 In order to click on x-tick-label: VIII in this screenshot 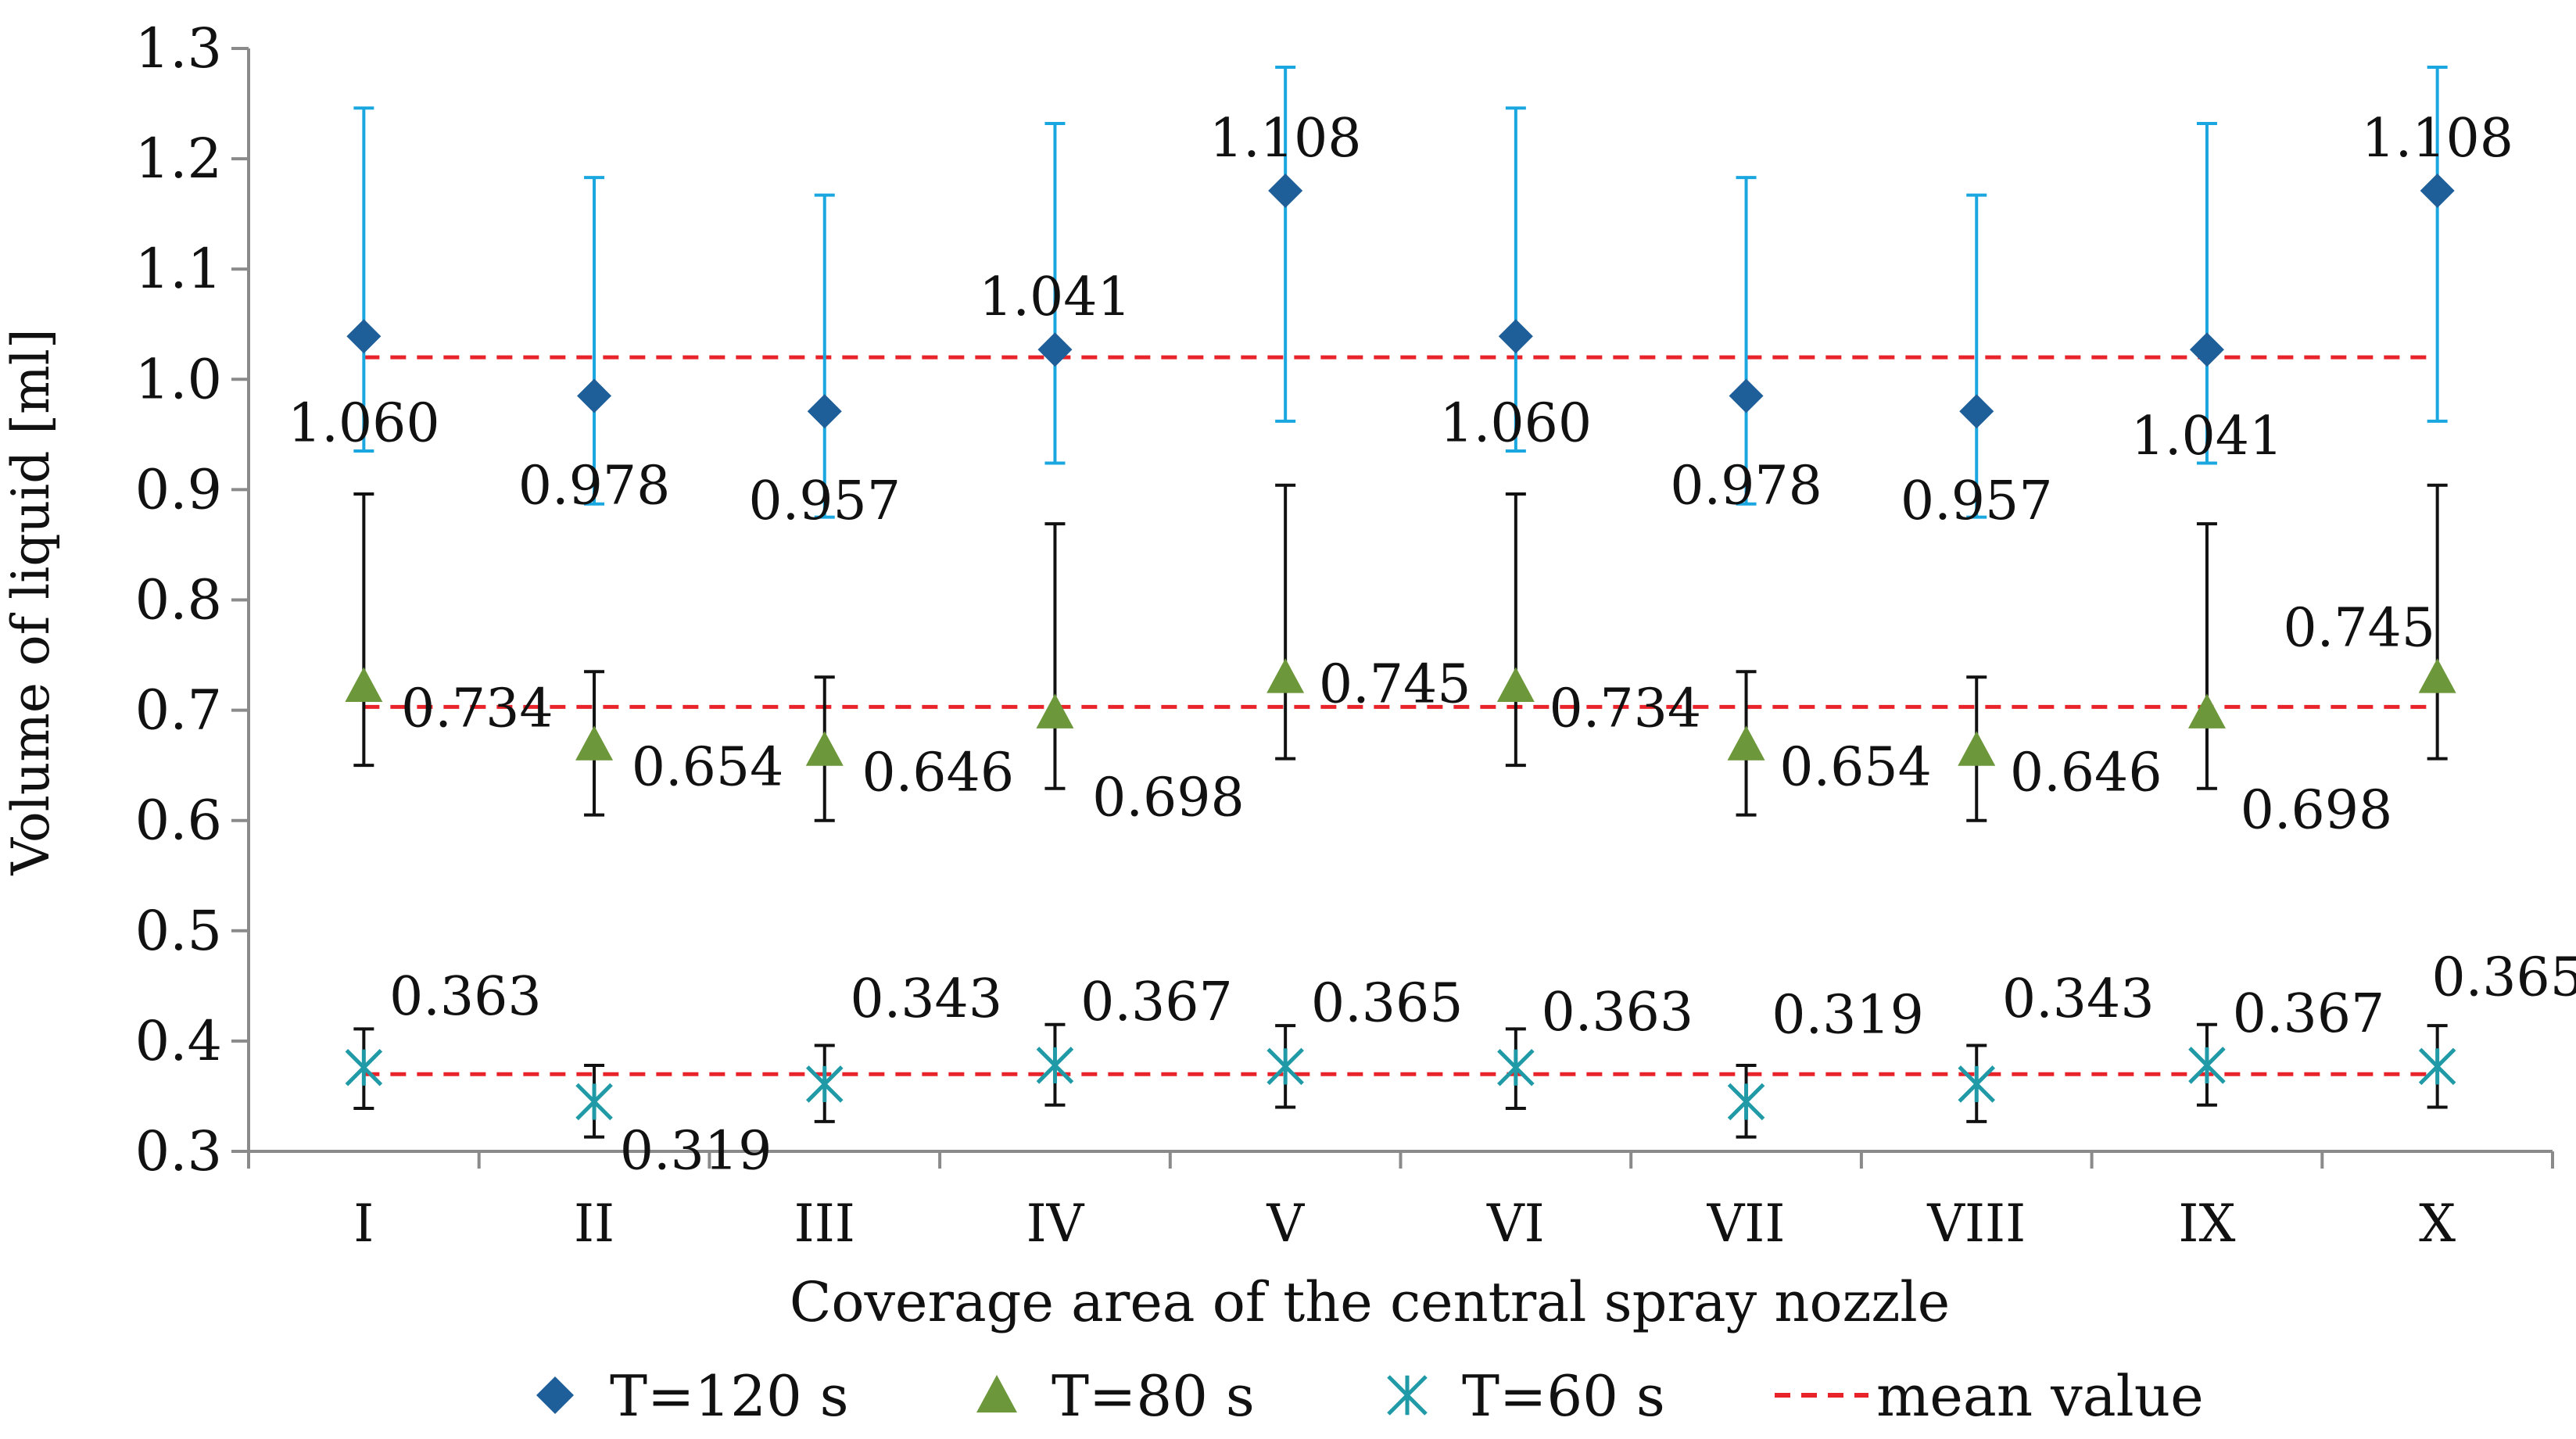, I will do `click(1976, 1224)`.